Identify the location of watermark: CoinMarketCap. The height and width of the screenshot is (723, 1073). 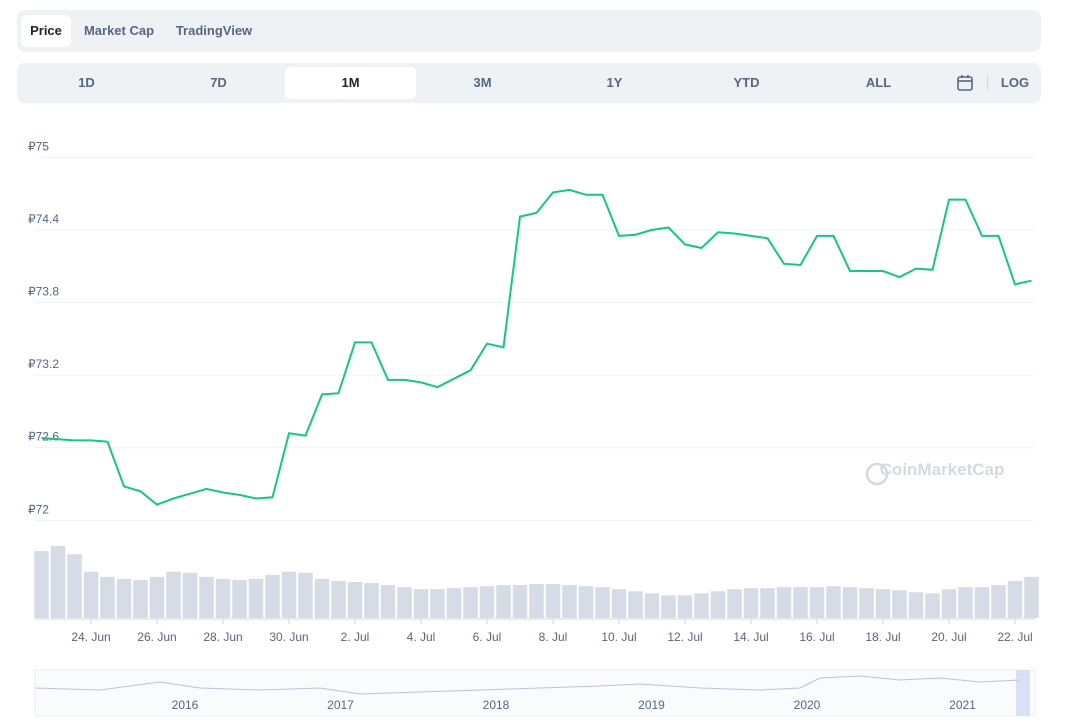
(942, 469).